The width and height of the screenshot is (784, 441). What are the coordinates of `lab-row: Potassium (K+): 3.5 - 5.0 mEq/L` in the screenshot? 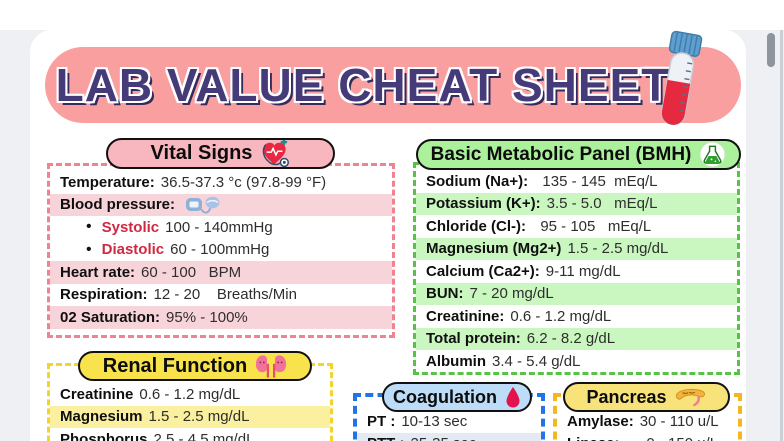 It's located at (576, 203).